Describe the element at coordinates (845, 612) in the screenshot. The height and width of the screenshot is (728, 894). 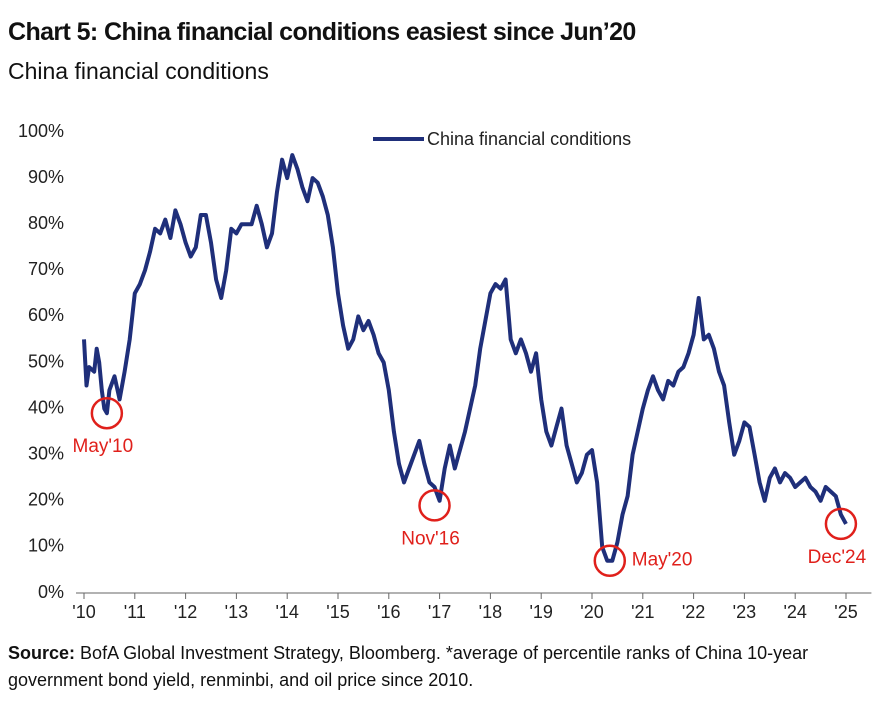
I see `x-tick-label: '25` at that location.